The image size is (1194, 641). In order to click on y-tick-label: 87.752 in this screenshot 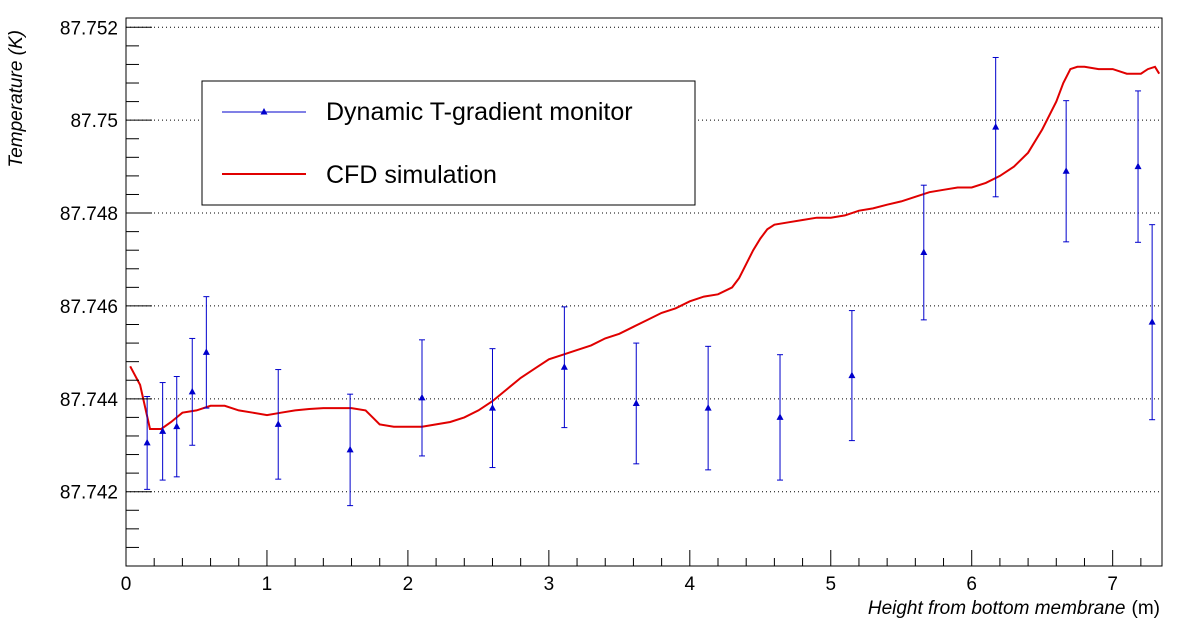, I will do `click(89, 28)`.